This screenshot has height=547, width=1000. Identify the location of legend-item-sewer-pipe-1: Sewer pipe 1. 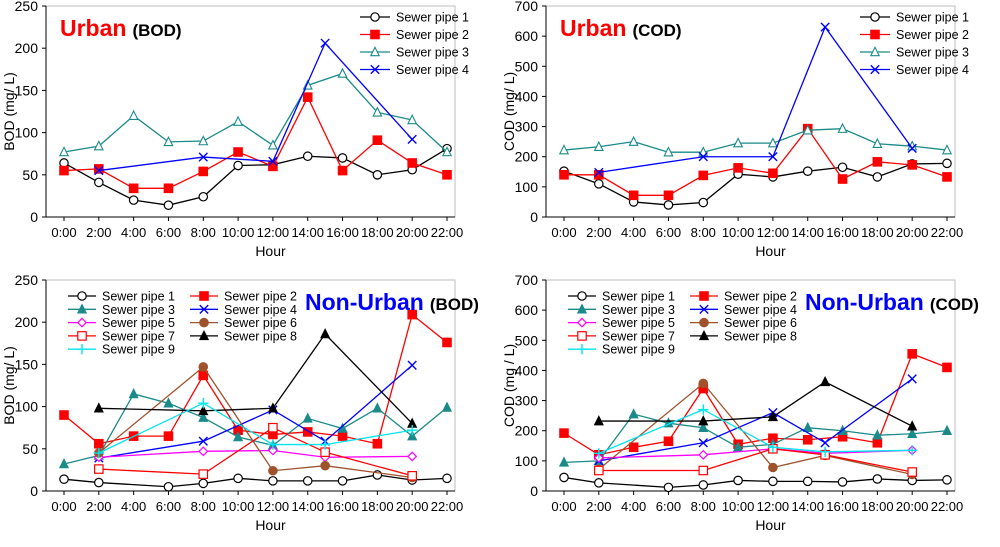
(621, 297).